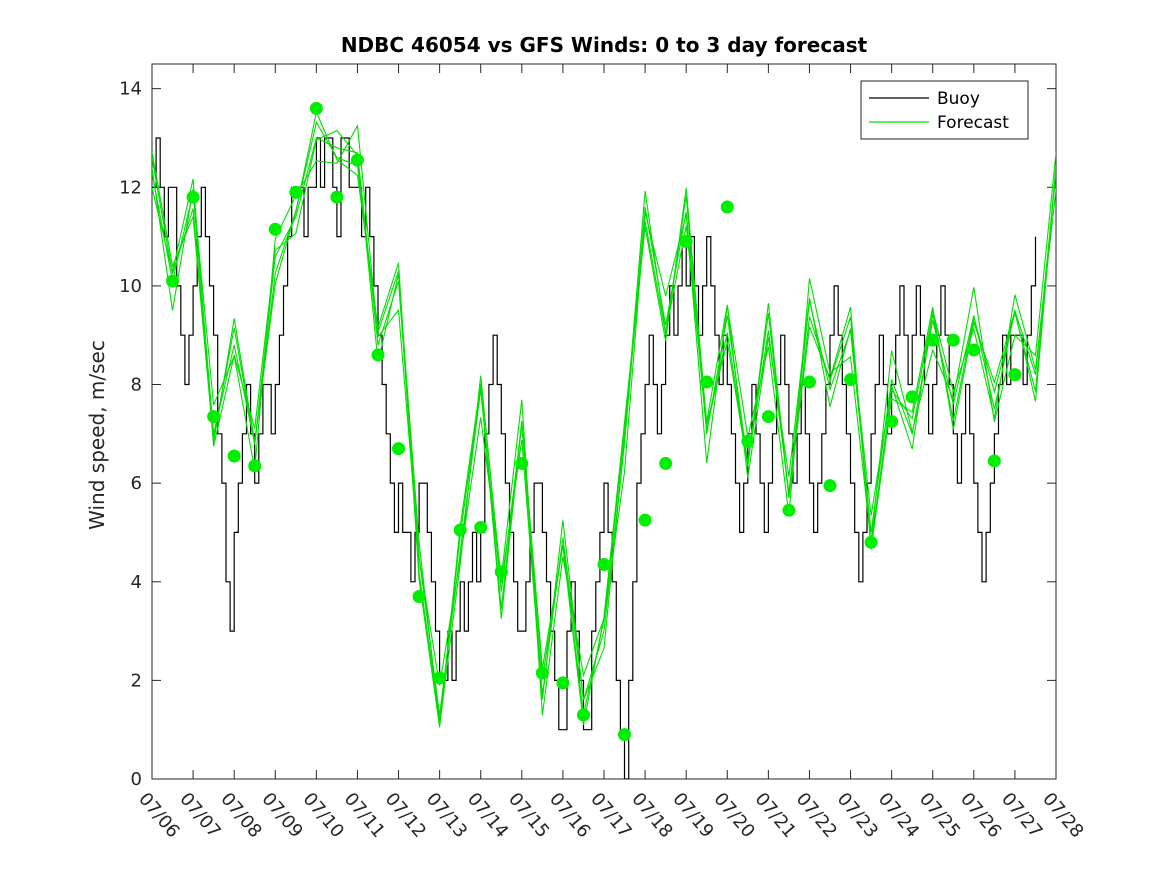 This screenshot has width=1167, height=875. Describe the element at coordinates (130, 187) in the screenshot. I see `y-tick-label: 12` at that location.